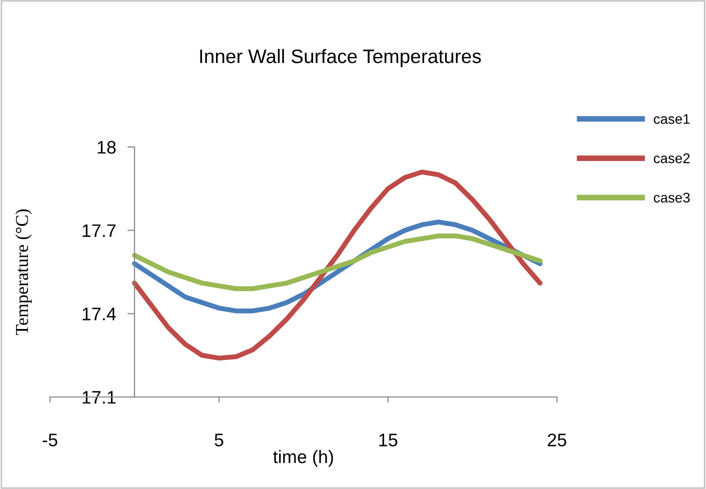  Describe the element at coordinates (23, 272) in the screenshot. I see `y-axis-title: Temperature (°C)` at that location.